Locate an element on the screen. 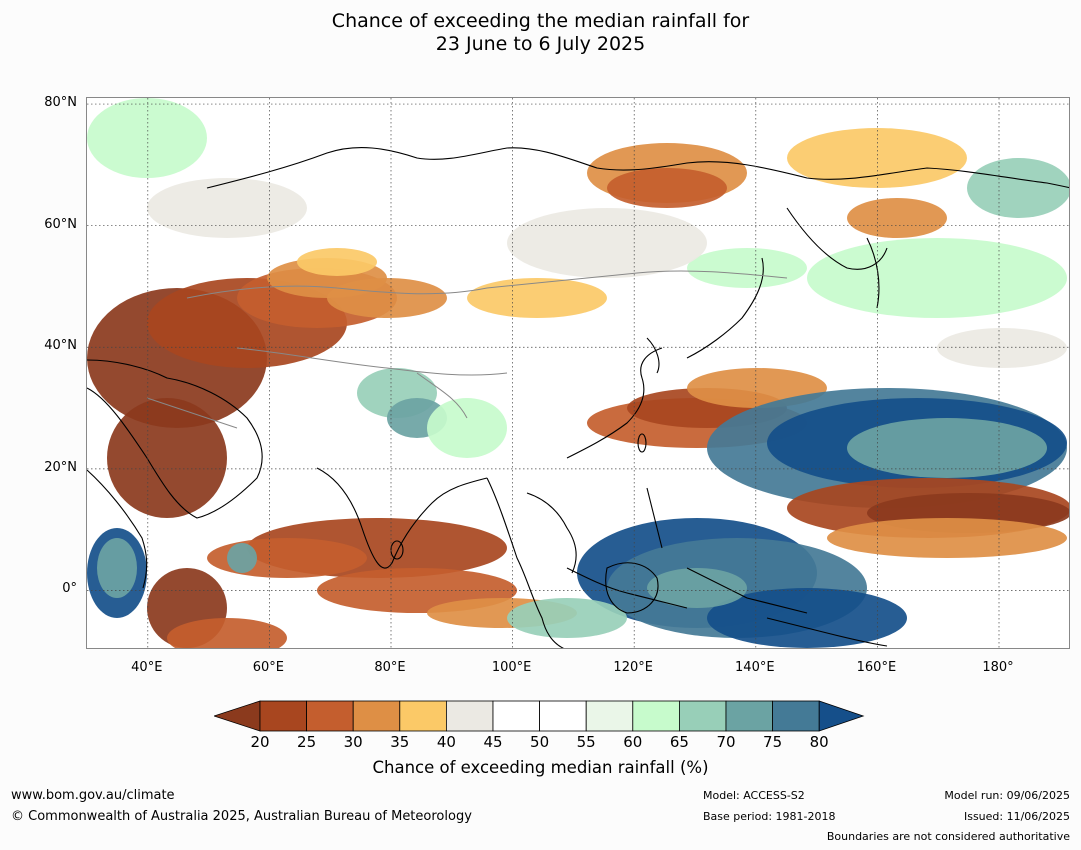 The width and height of the screenshot is (1081, 850). longitude-label: 100°E is located at coordinates (511, 667).